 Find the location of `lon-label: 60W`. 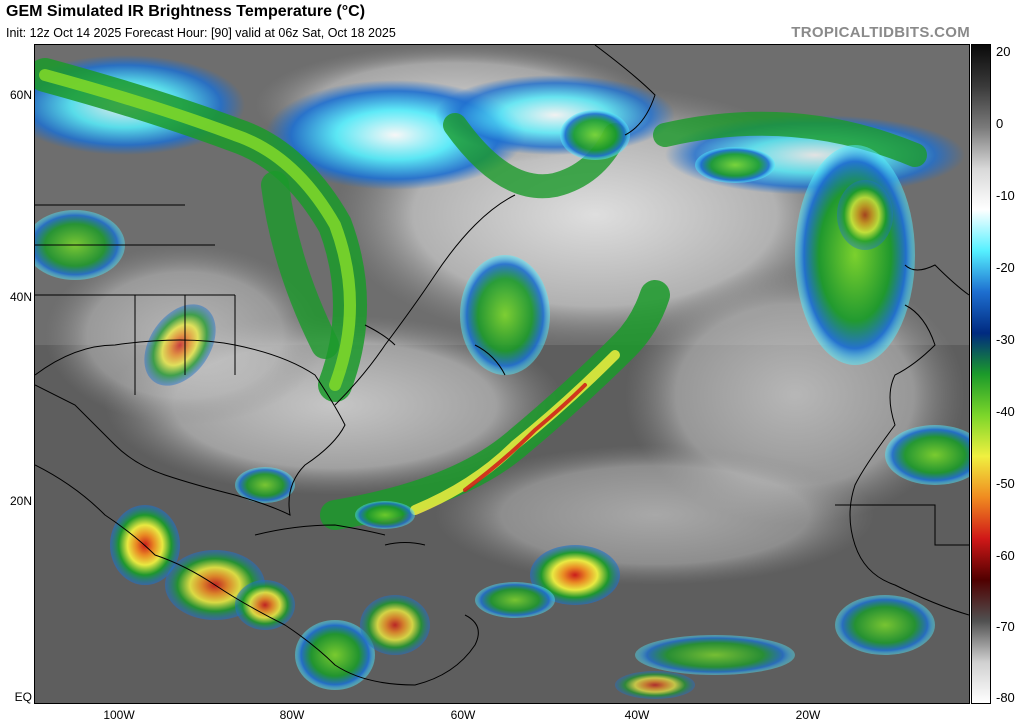

lon-label: 60W is located at coordinates (463, 715).